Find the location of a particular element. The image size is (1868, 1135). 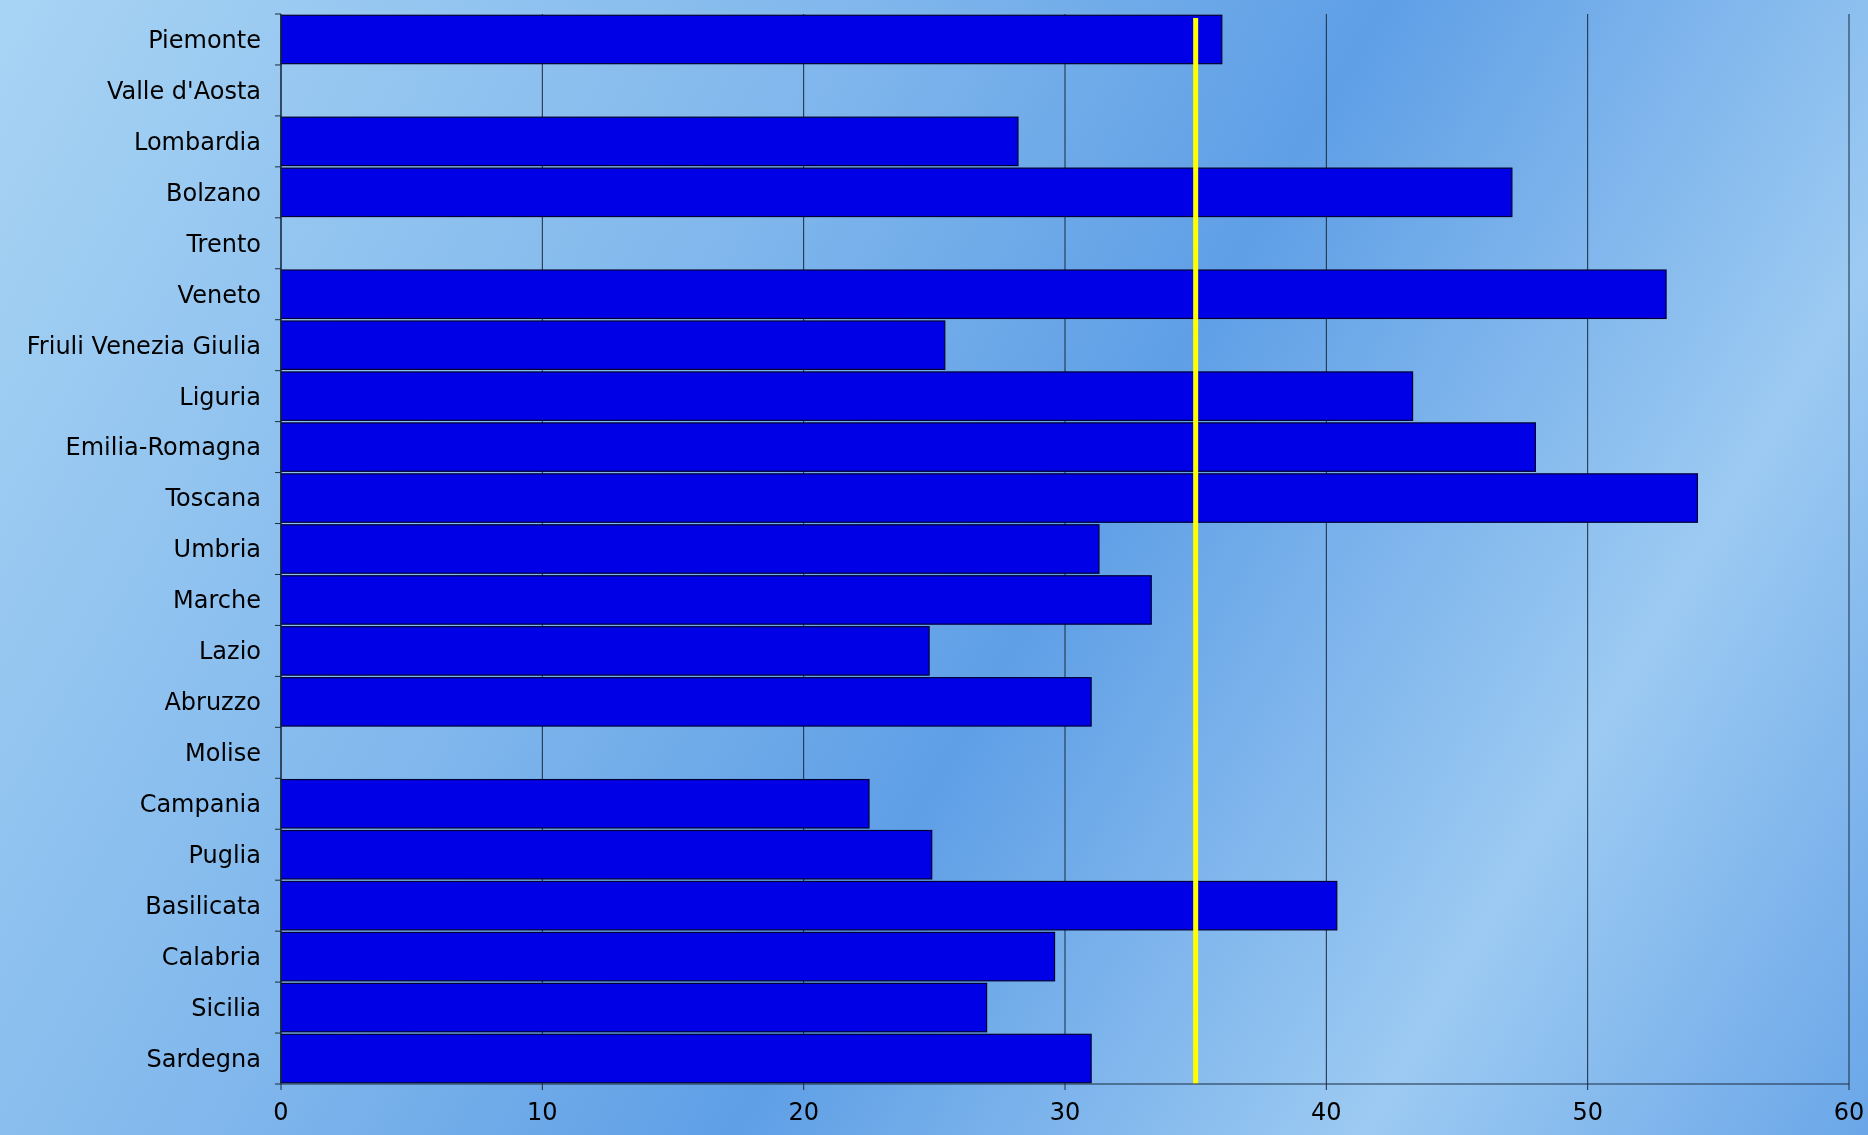

y-tick-label: Veneto is located at coordinates (219, 294).